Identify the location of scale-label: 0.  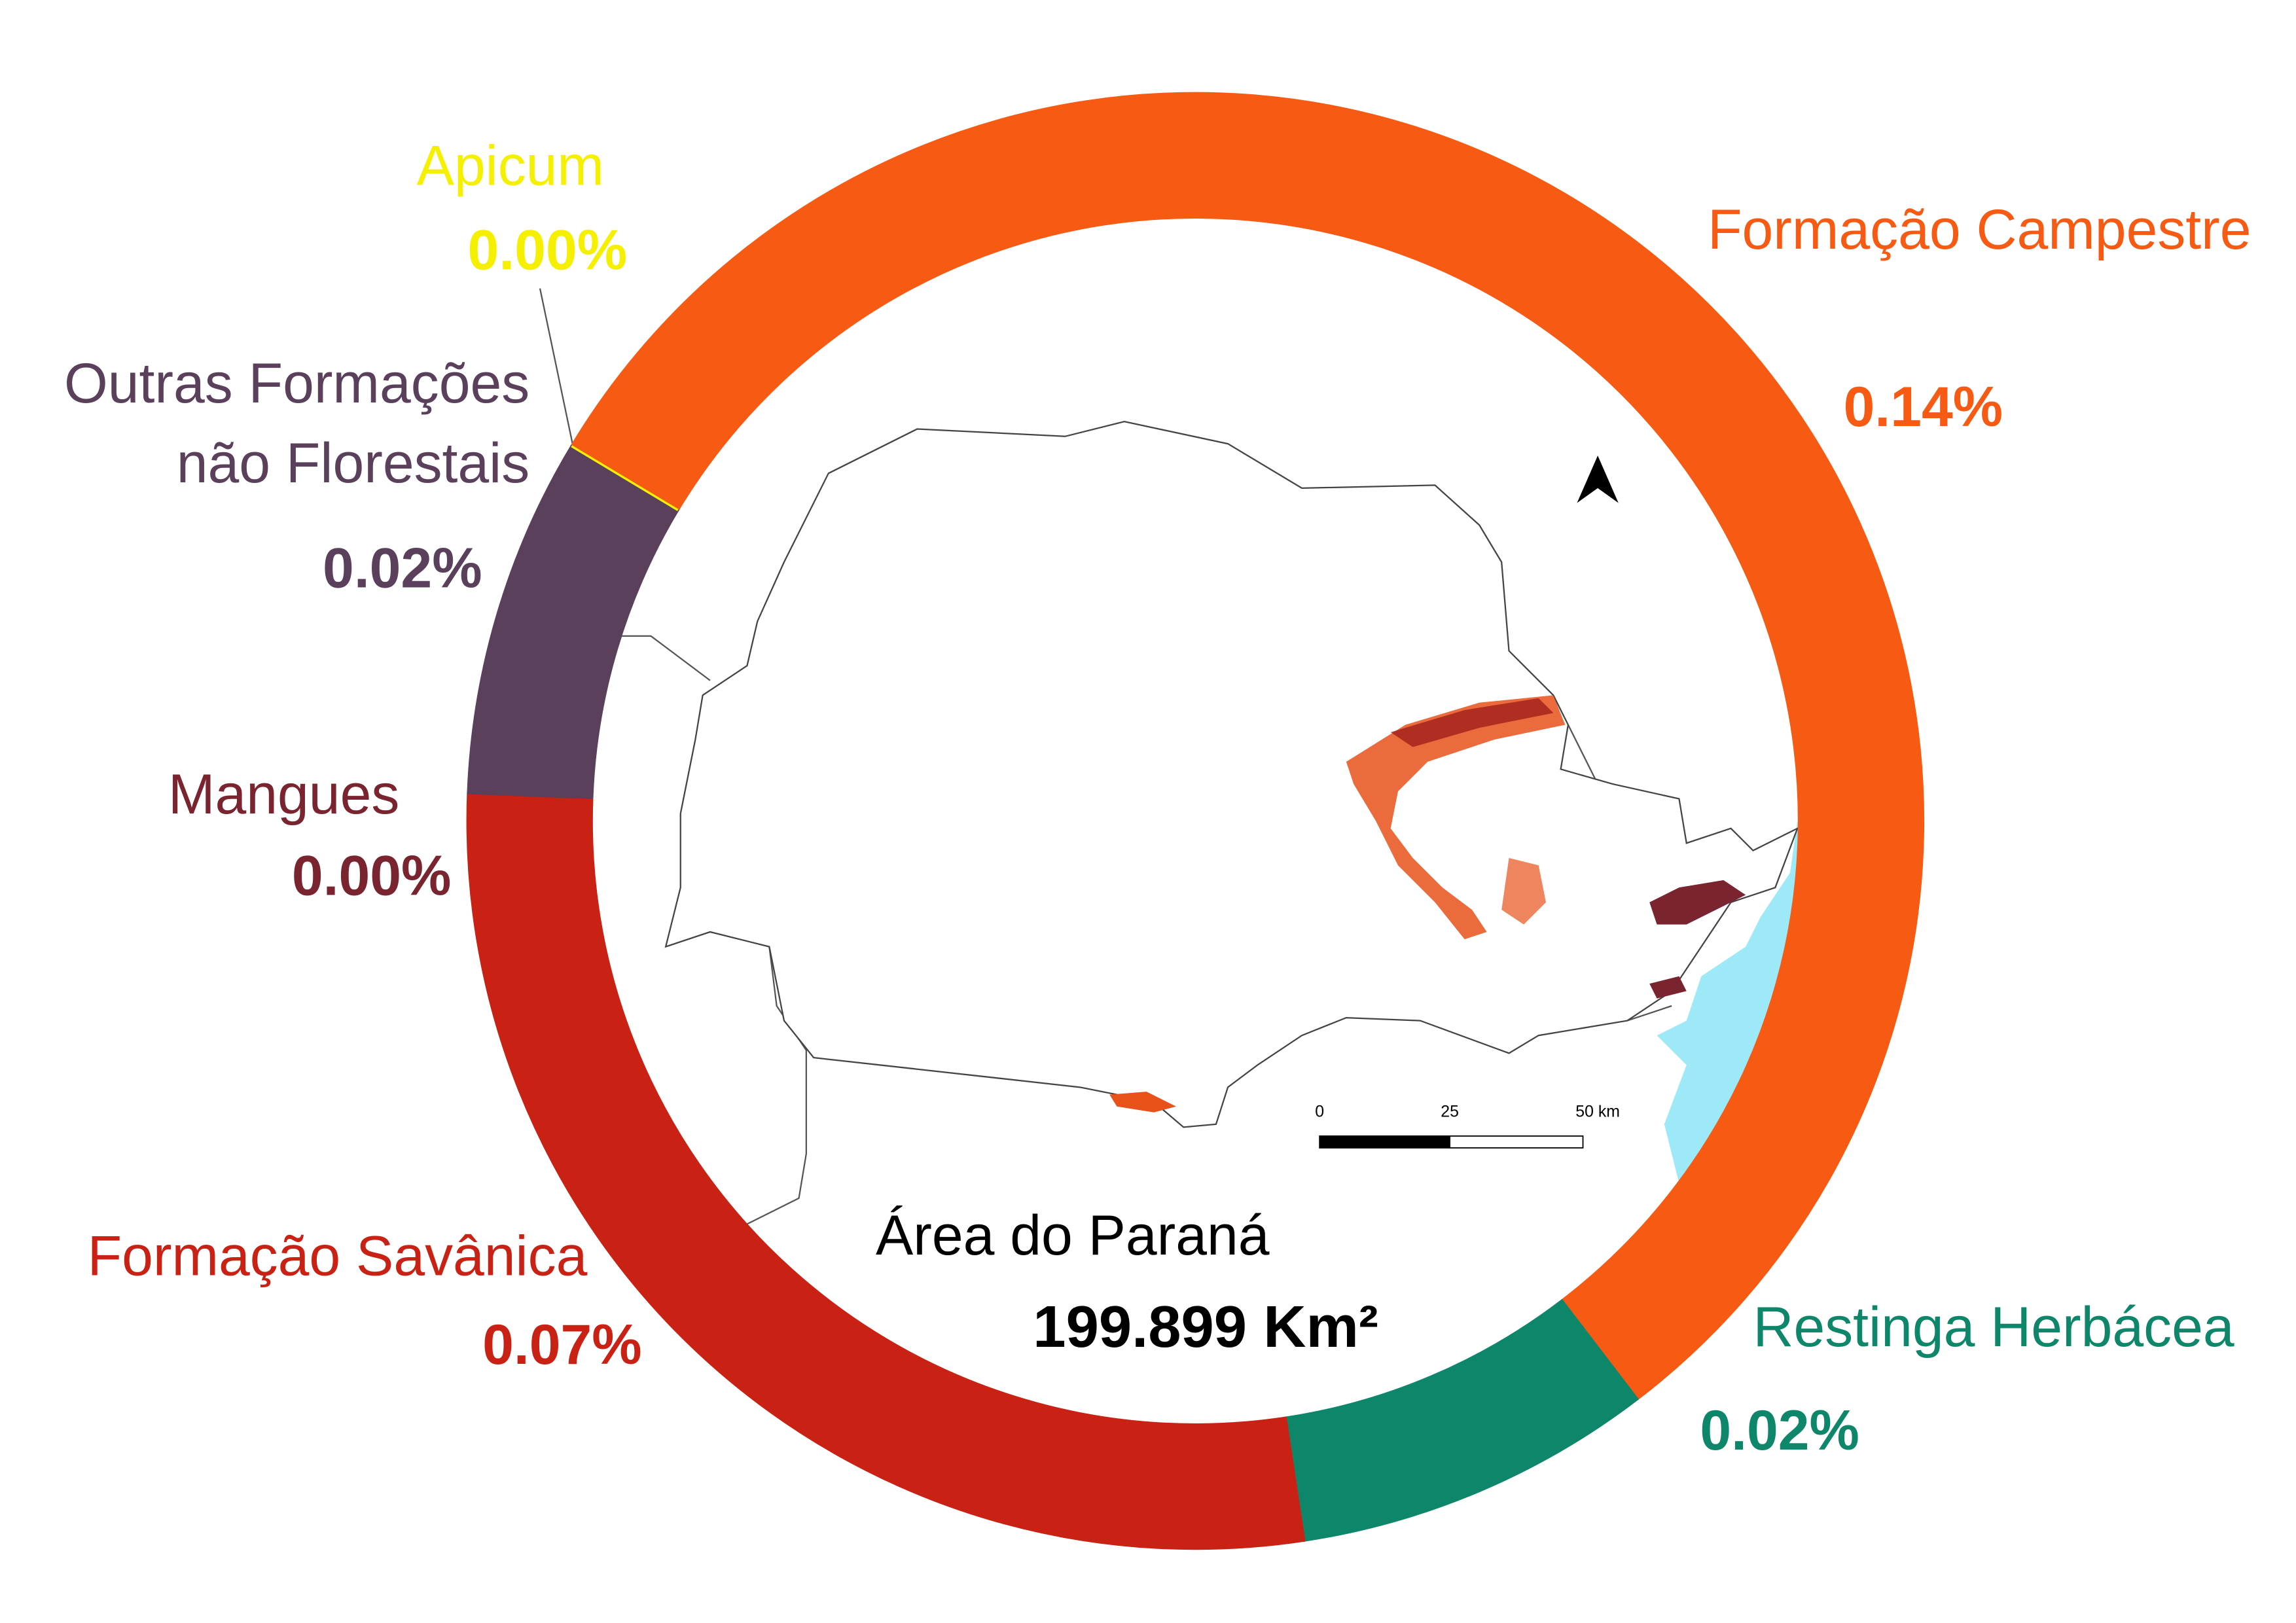
(1319, 1111).